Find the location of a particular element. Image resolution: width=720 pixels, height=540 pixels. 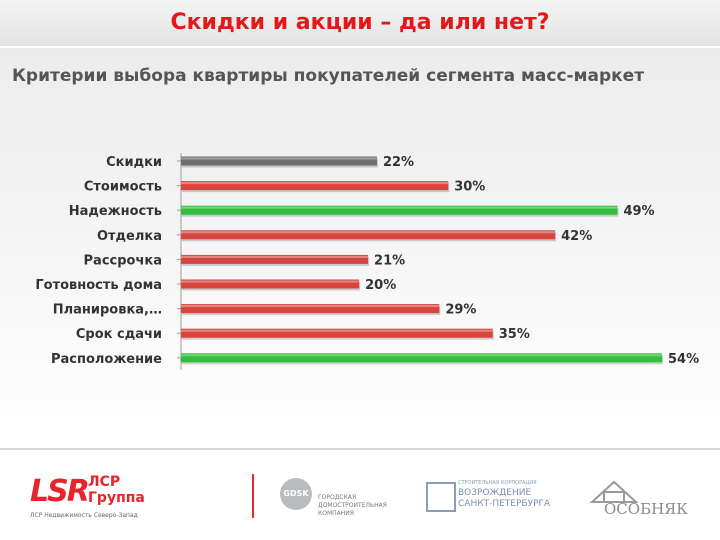

data-label: 42% is located at coordinates (576, 236).